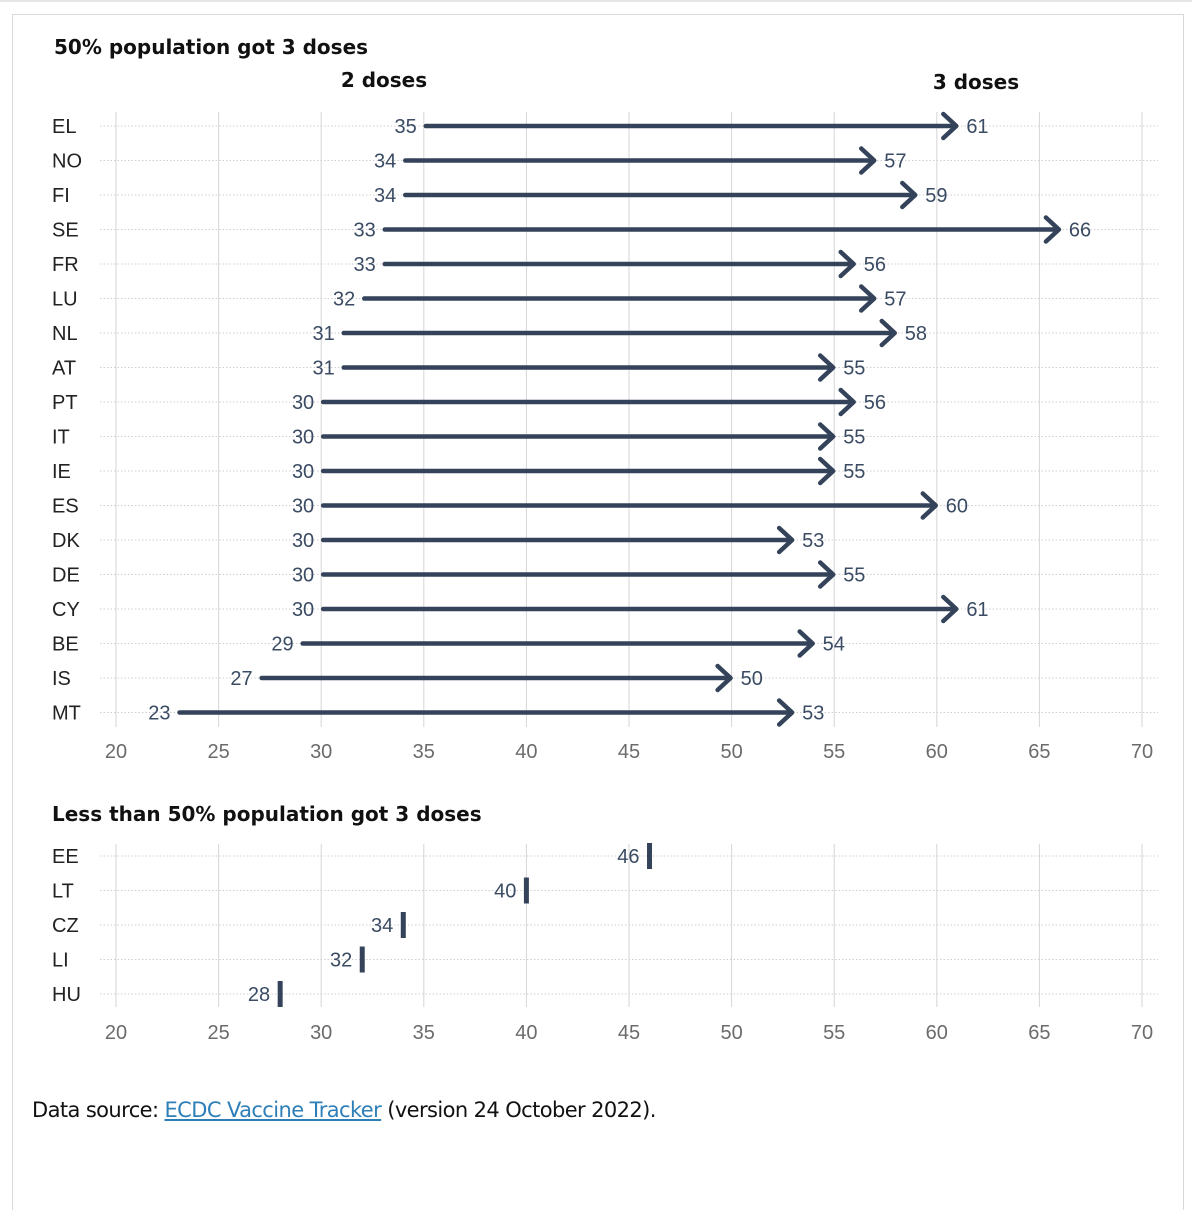 The image size is (1192, 1214). Describe the element at coordinates (384, 80) in the screenshot. I see `panel1-header-2-doses: 2 doses` at that location.